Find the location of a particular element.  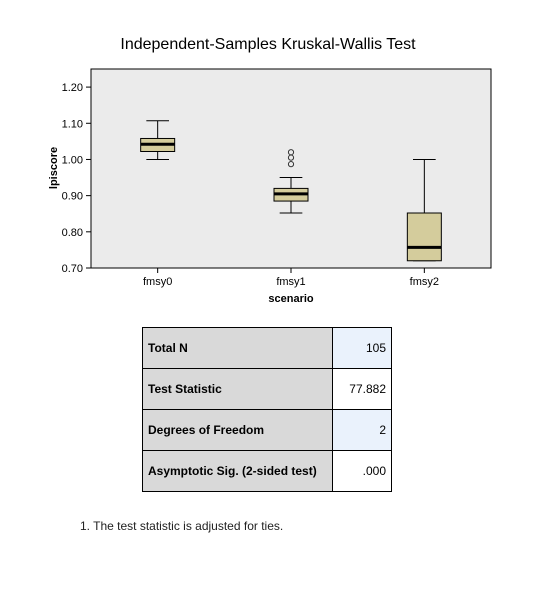

y-tick-label: 1.10 is located at coordinates (72, 124).